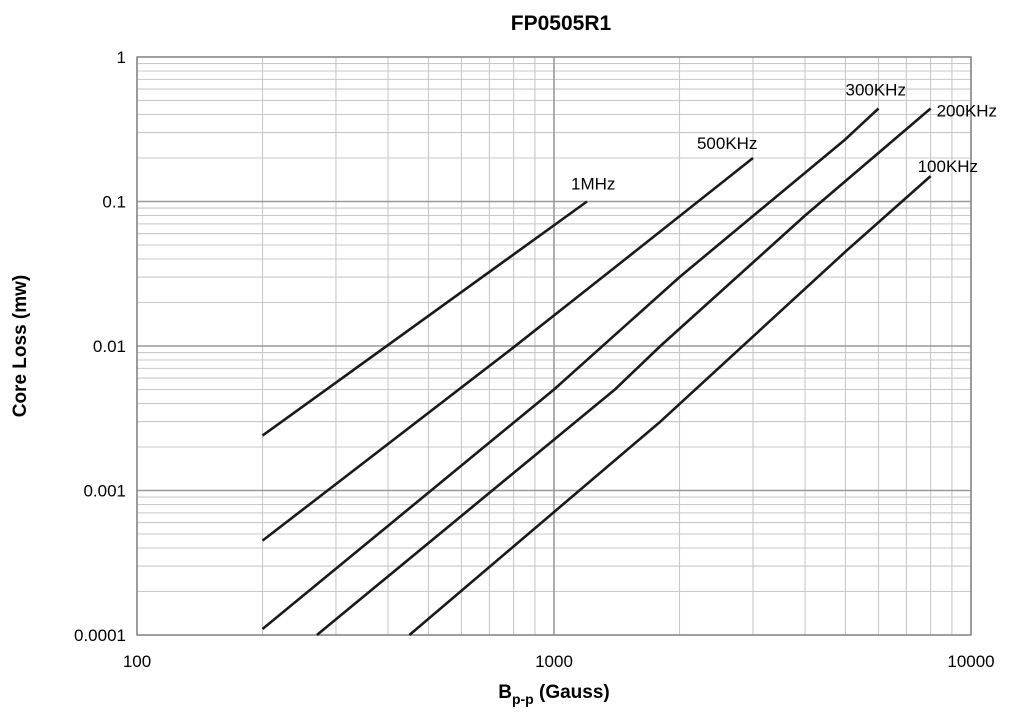  I want to click on y-tick-label: 0.01, so click(109, 346).